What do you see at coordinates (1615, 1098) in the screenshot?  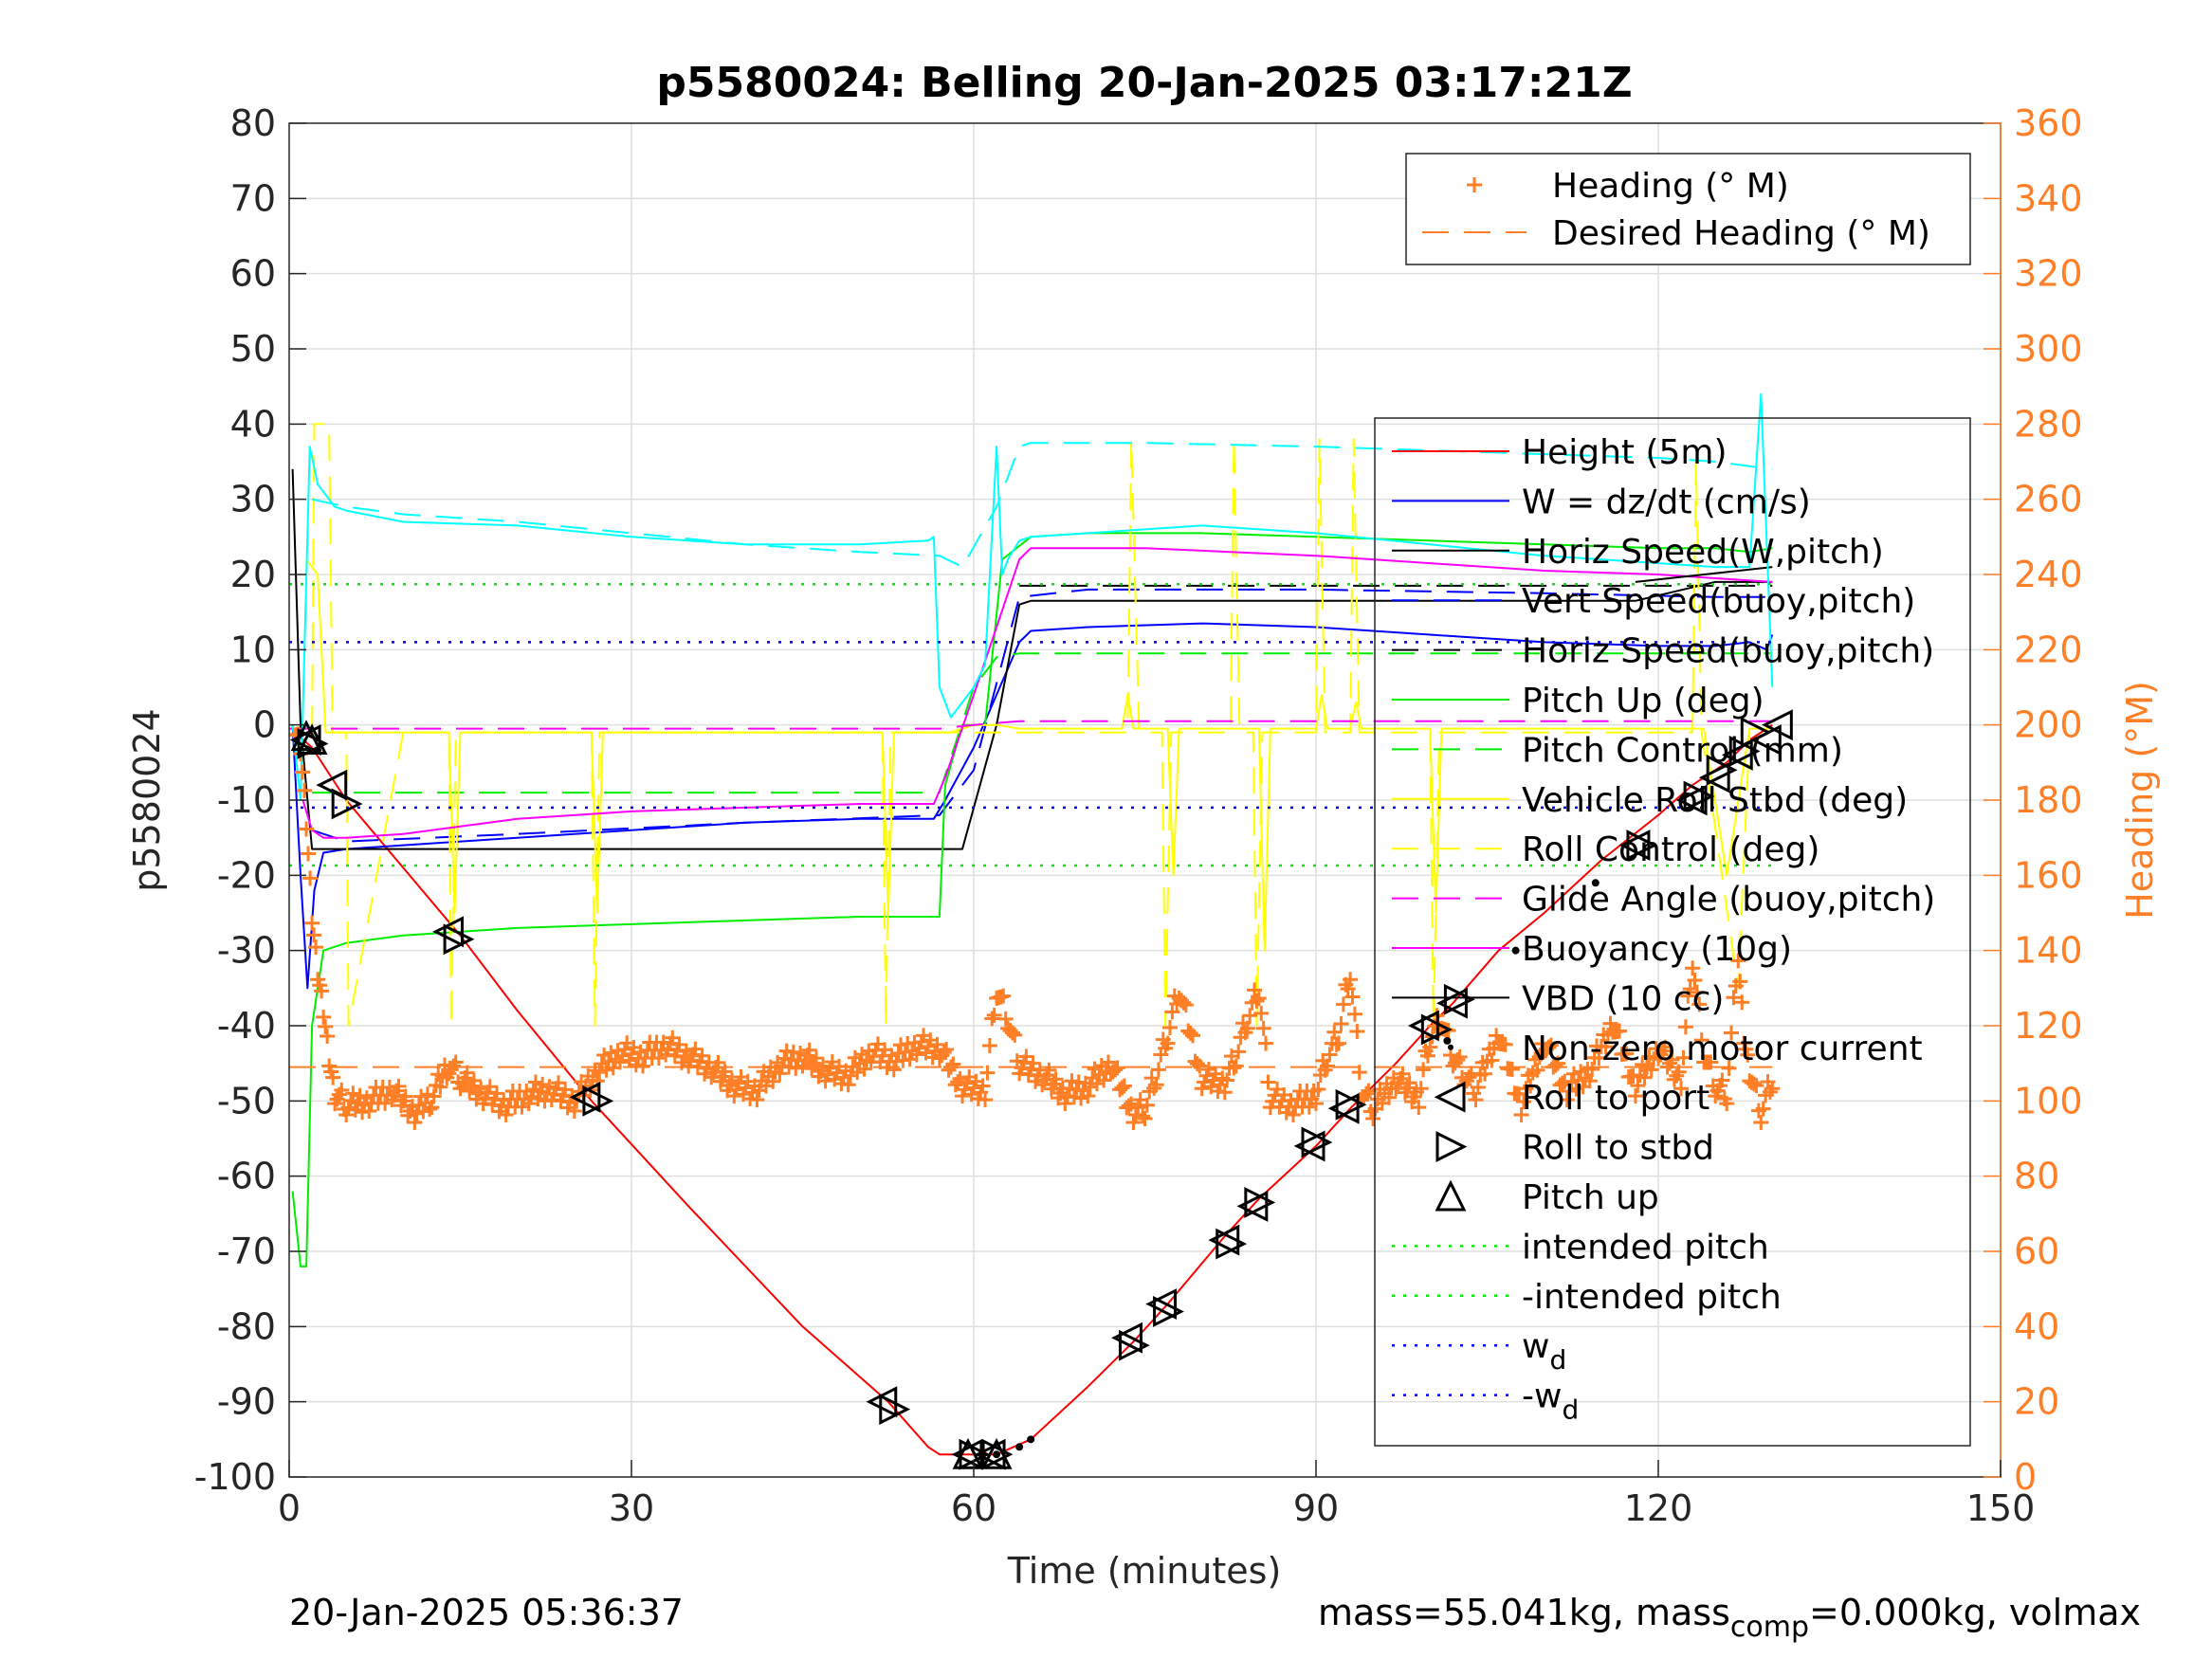 I see `legend-label: Roll to port` at bounding box center [1615, 1098].